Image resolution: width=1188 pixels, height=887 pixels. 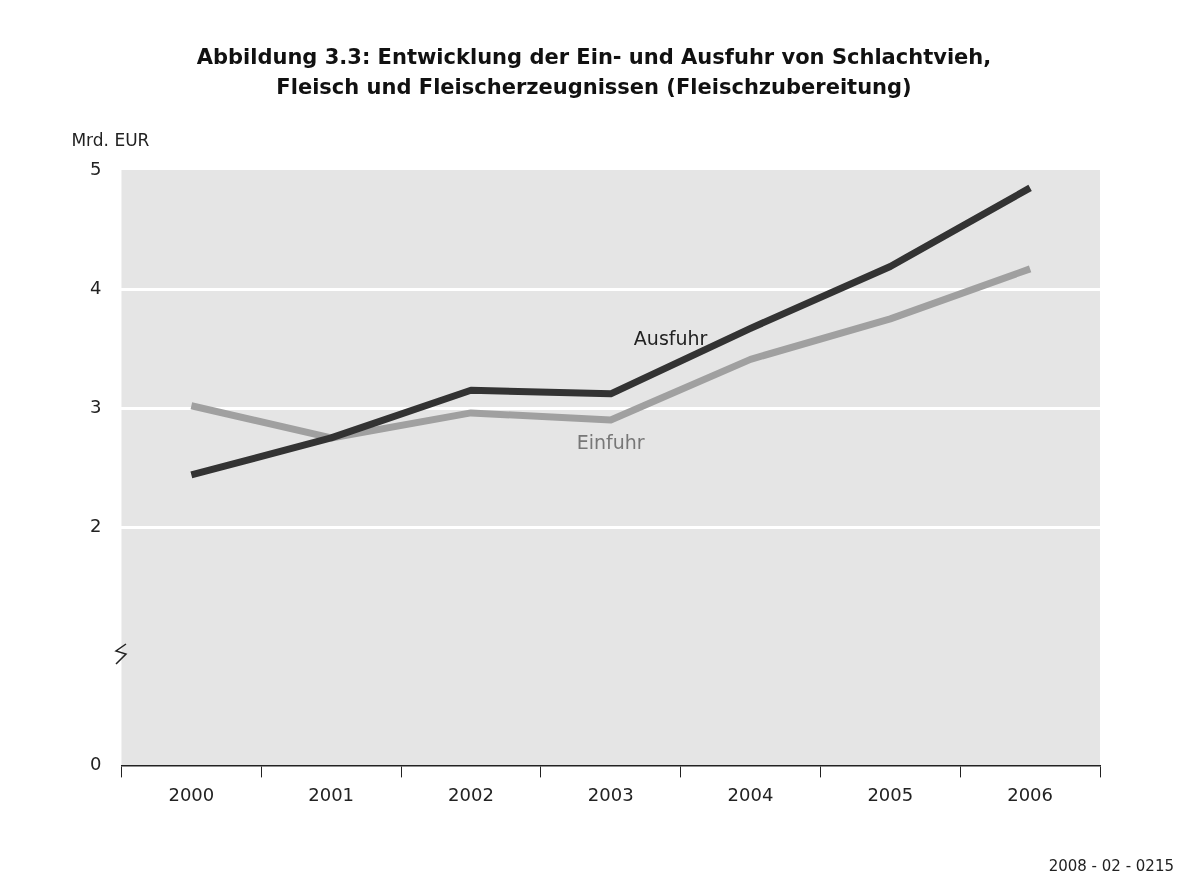 What do you see at coordinates (610, 794) in the screenshot?
I see `x-tick-label: 2003` at bounding box center [610, 794].